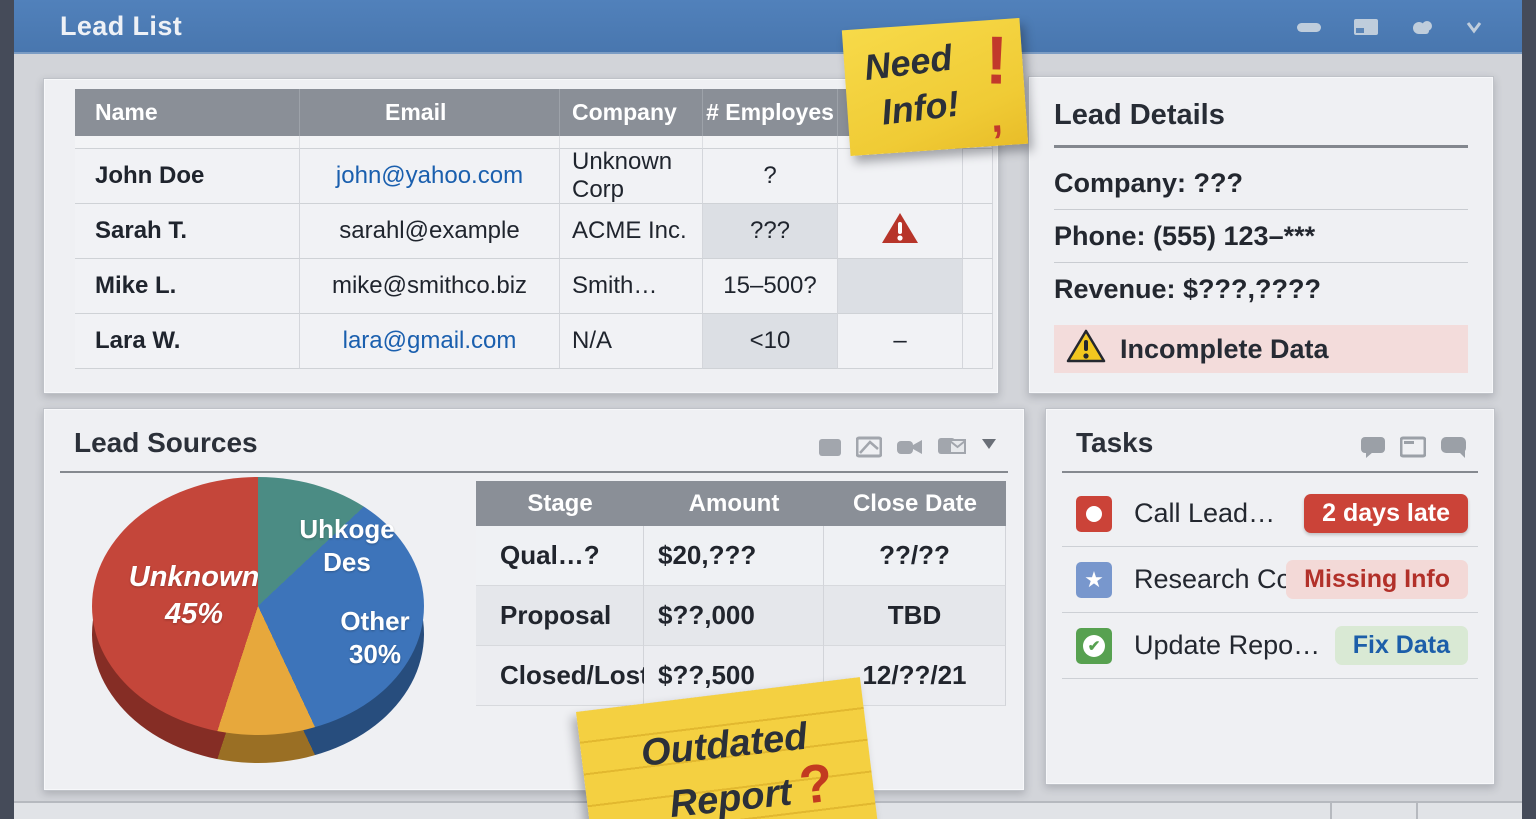 Image resolution: width=1536 pixels, height=819 pixels. I want to click on lead-sources-pie-chart: Unknown 45% Uhkoge Des Other 30%, so click(260, 632).